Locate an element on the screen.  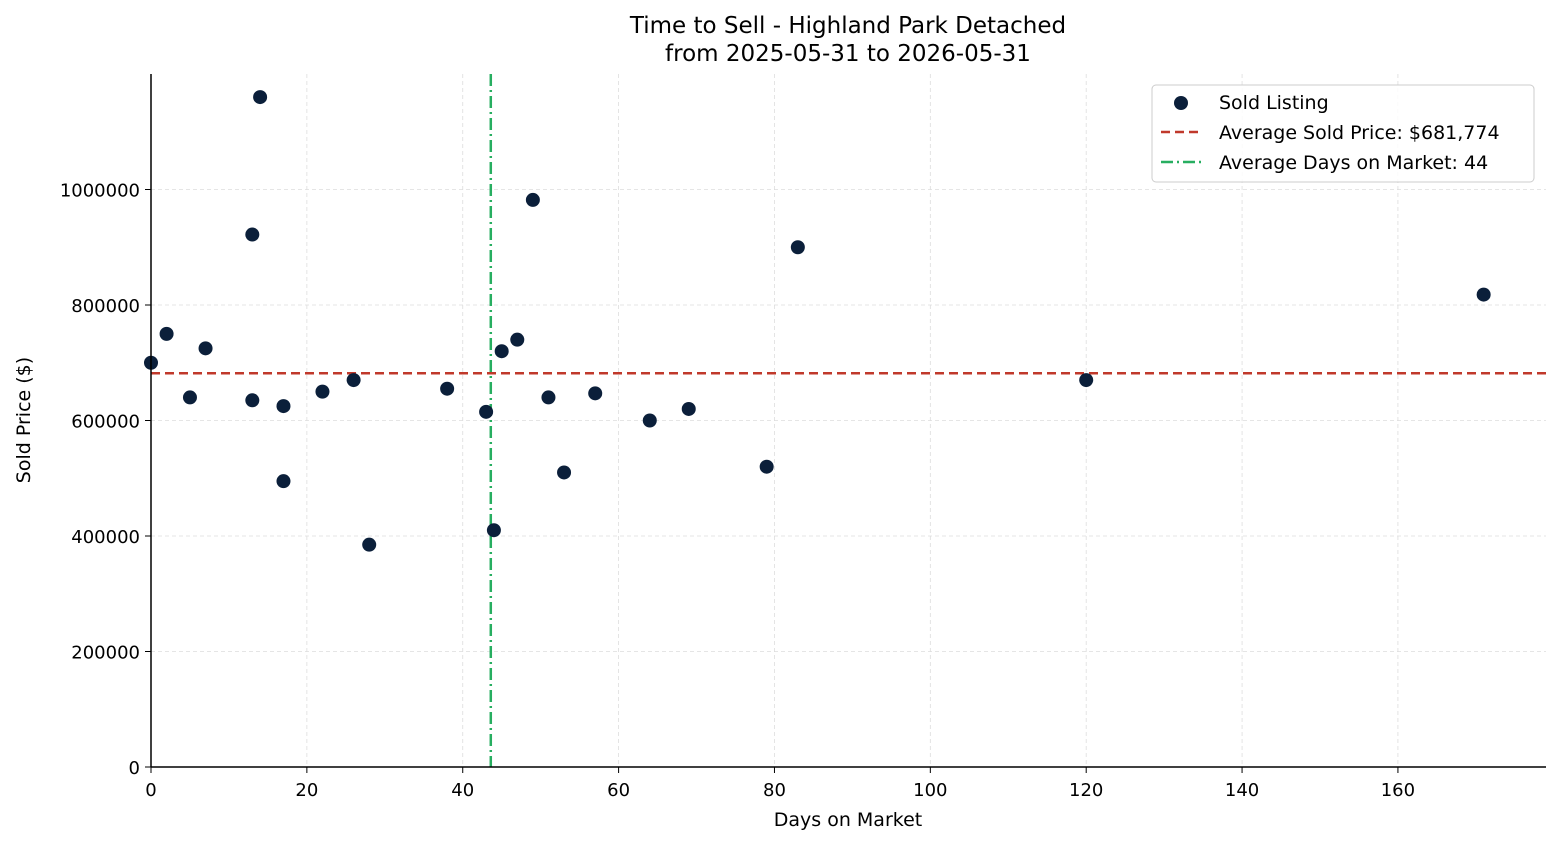
y-tick-label: 400000 is located at coordinates (105, 537).